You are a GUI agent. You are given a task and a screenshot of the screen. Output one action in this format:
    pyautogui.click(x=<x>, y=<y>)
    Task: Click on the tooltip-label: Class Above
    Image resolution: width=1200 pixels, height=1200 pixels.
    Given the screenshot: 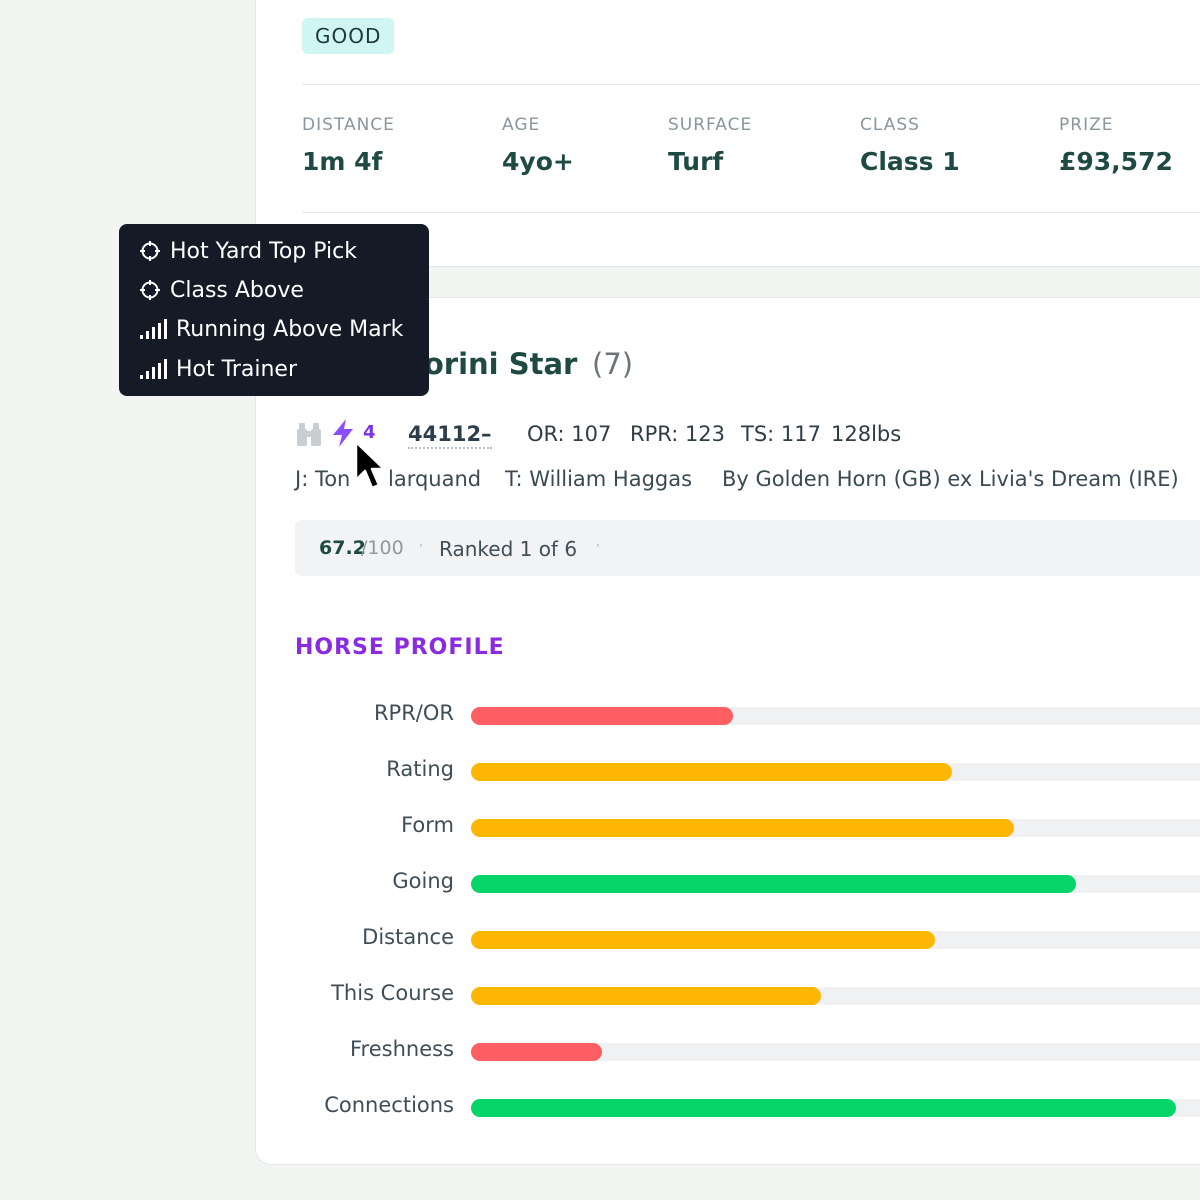 What is the action you would take?
    pyautogui.click(x=237, y=290)
    